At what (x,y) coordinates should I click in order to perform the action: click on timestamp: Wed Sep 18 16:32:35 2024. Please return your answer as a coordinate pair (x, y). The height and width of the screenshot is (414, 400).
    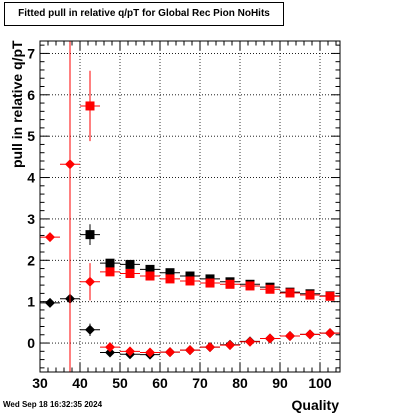
    Looking at the image, I should click on (53, 404).